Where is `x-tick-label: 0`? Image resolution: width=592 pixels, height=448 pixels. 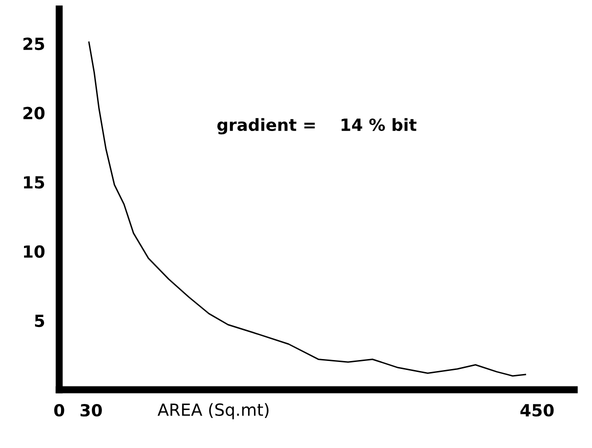
x-tick-label: 0 is located at coordinates (59, 410).